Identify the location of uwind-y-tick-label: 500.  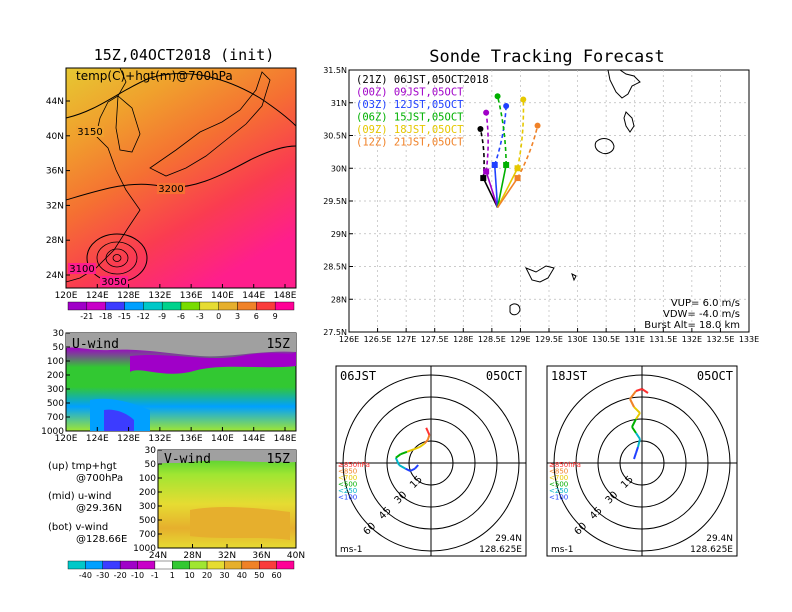
(55, 404).